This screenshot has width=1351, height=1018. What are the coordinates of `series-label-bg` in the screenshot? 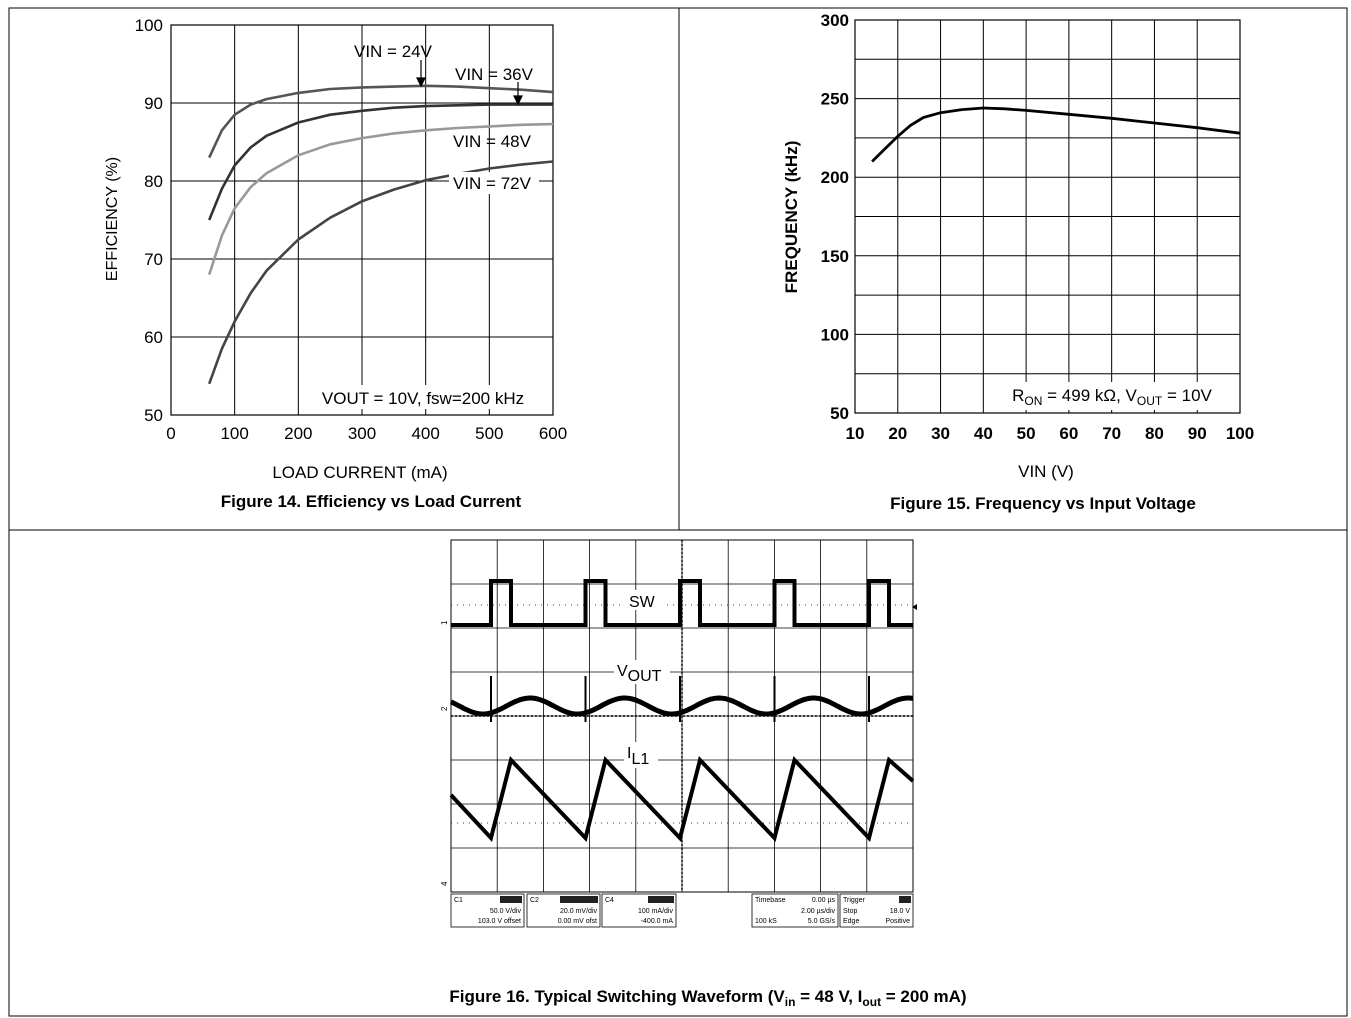 It's located at (494, 183).